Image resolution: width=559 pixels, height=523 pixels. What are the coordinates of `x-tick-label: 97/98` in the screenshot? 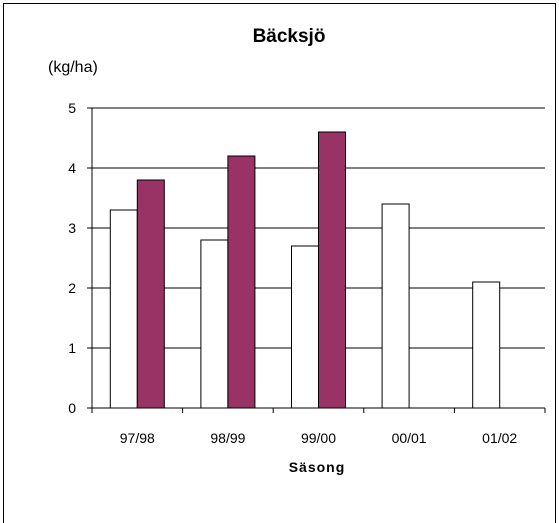 It's located at (137, 438).